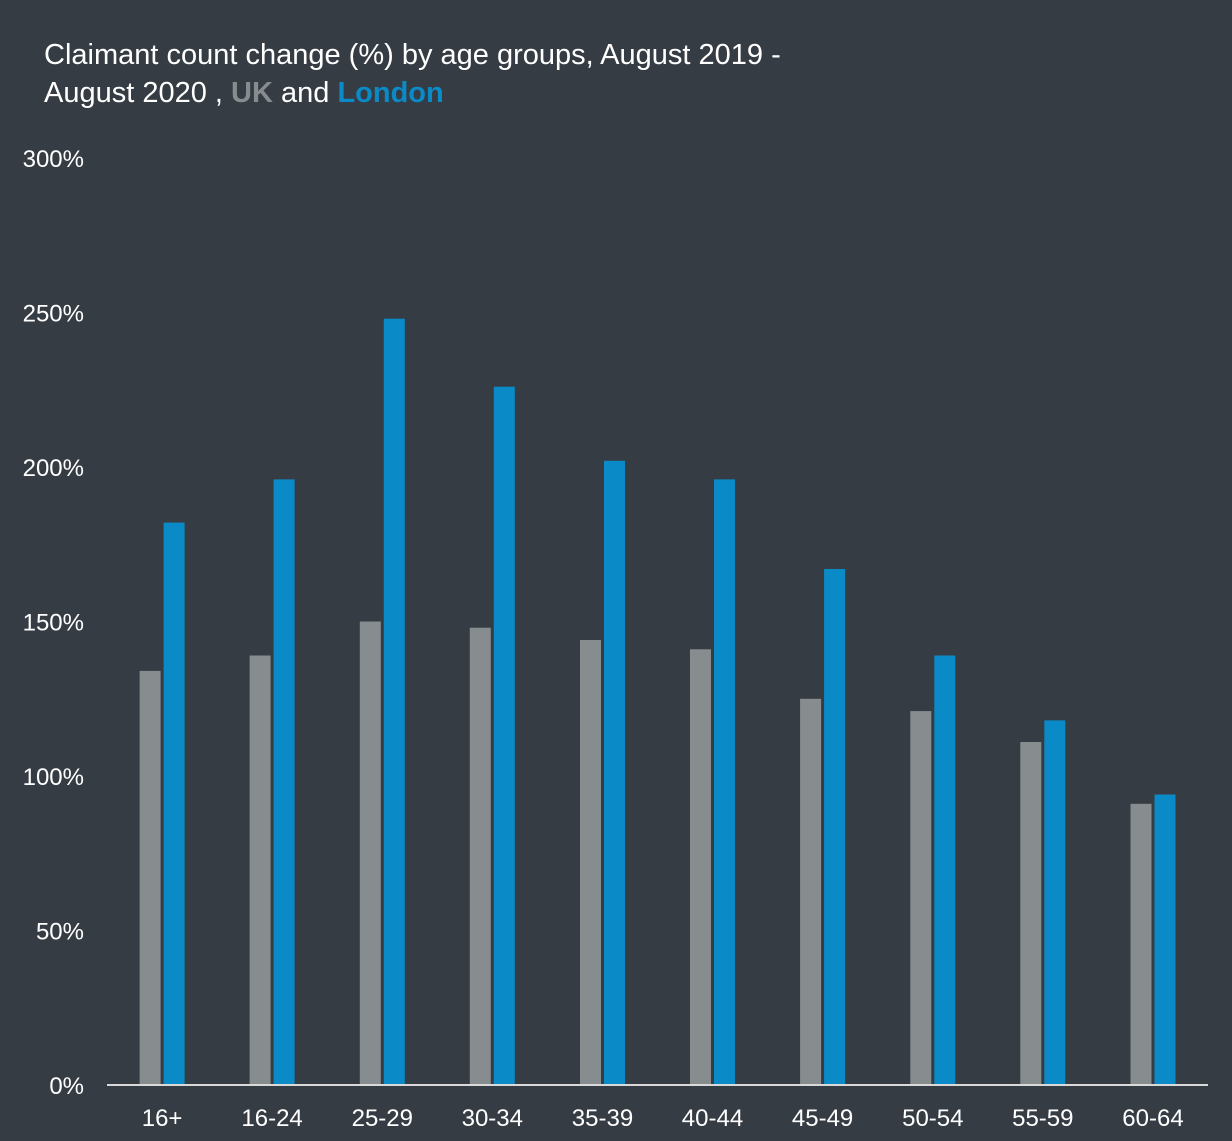 Image resolution: width=1232 pixels, height=1141 pixels. I want to click on bar-london-16+, so click(174, 803).